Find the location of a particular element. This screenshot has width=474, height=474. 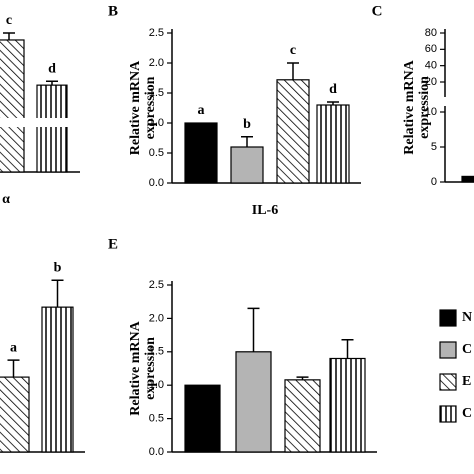

x-label: CSF is located at coordinates (10, 473).